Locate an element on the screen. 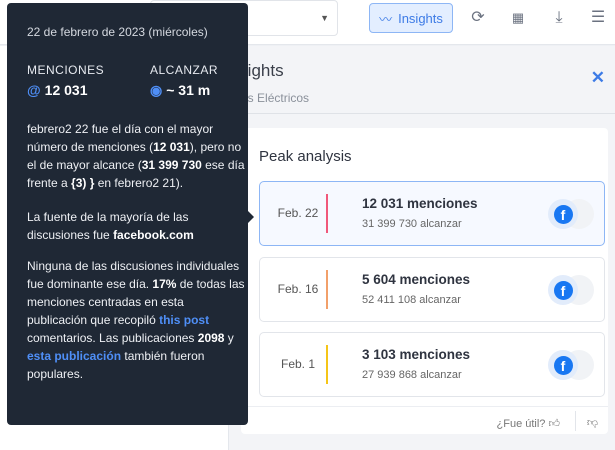 This screenshot has width=615, height=450. peak-mentions: 3 103 menciones is located at coordinates (416, 354).